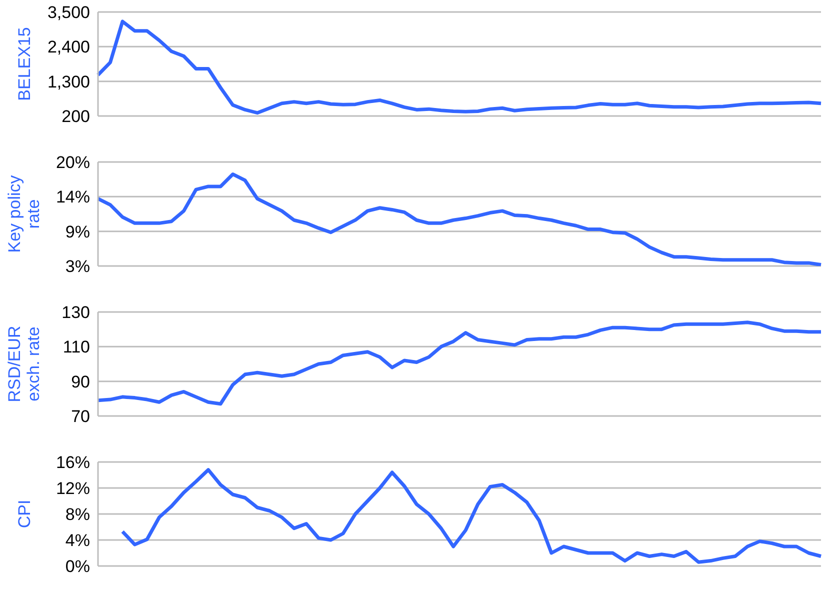 This screenshot has height=600, width=829. What do you see at coordinates (68, 82) in the screenshot?
I see `y-tick-label: 1,300` at bounding box center [68, 82].